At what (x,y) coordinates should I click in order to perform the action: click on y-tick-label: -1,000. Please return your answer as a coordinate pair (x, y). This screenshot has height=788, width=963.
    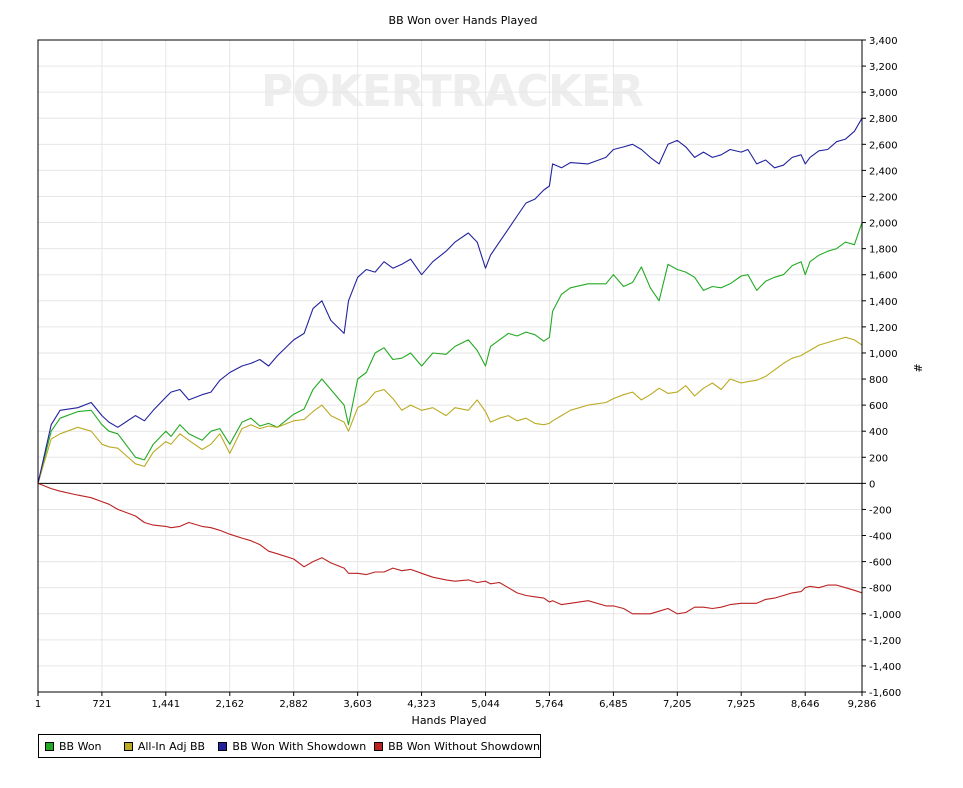
    Looking at the image, I should click on (885, 615).